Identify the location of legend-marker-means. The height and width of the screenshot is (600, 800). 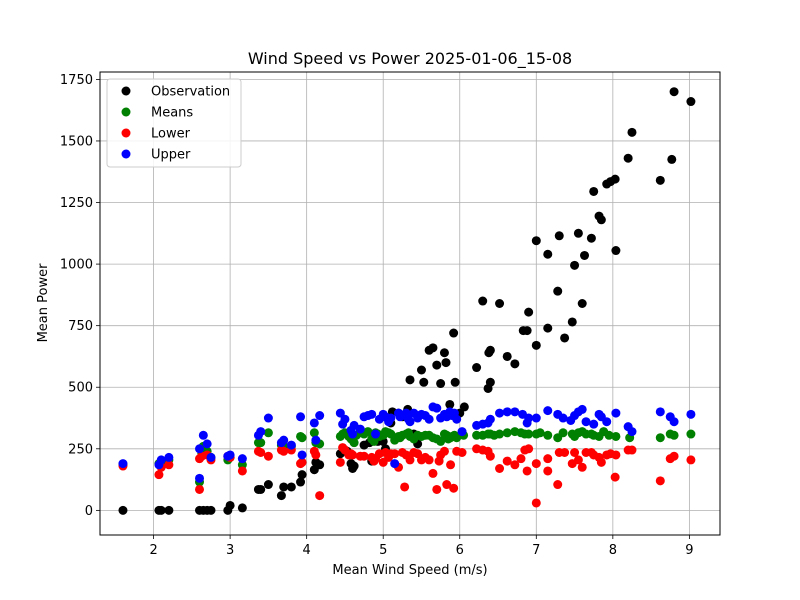
(126, 112).